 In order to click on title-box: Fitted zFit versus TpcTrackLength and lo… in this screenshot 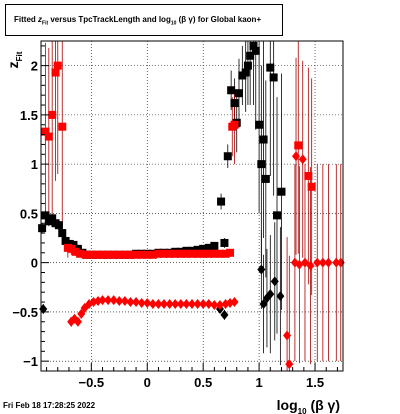, I will do `click(144, 20)`.